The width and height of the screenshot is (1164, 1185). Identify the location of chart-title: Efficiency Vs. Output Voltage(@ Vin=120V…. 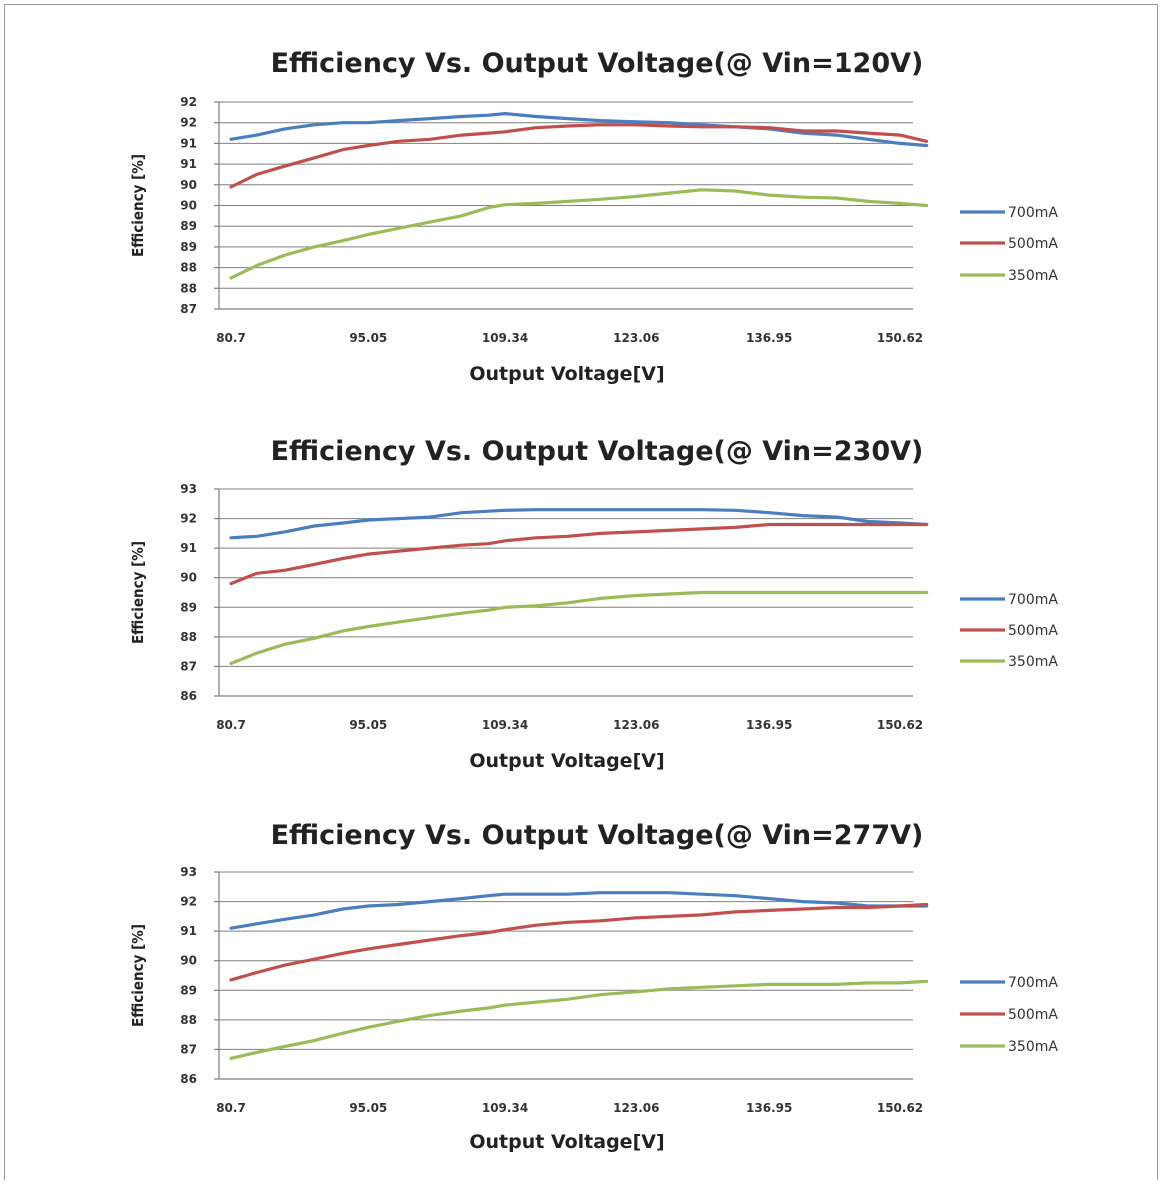
(597, 63).